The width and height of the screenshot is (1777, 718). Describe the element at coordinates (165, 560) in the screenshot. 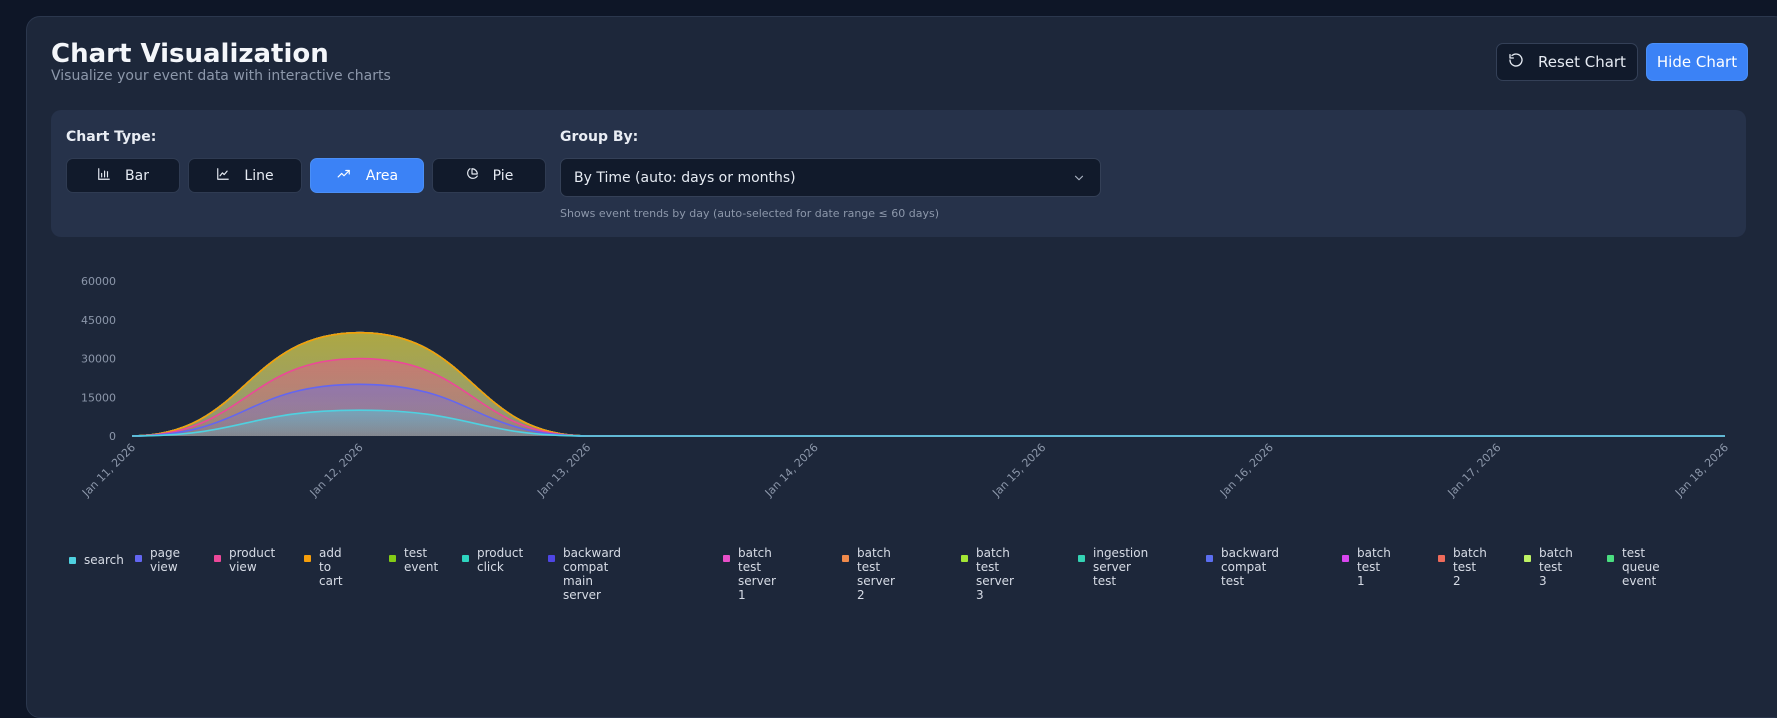

I see `legend-label: page view` at that location.